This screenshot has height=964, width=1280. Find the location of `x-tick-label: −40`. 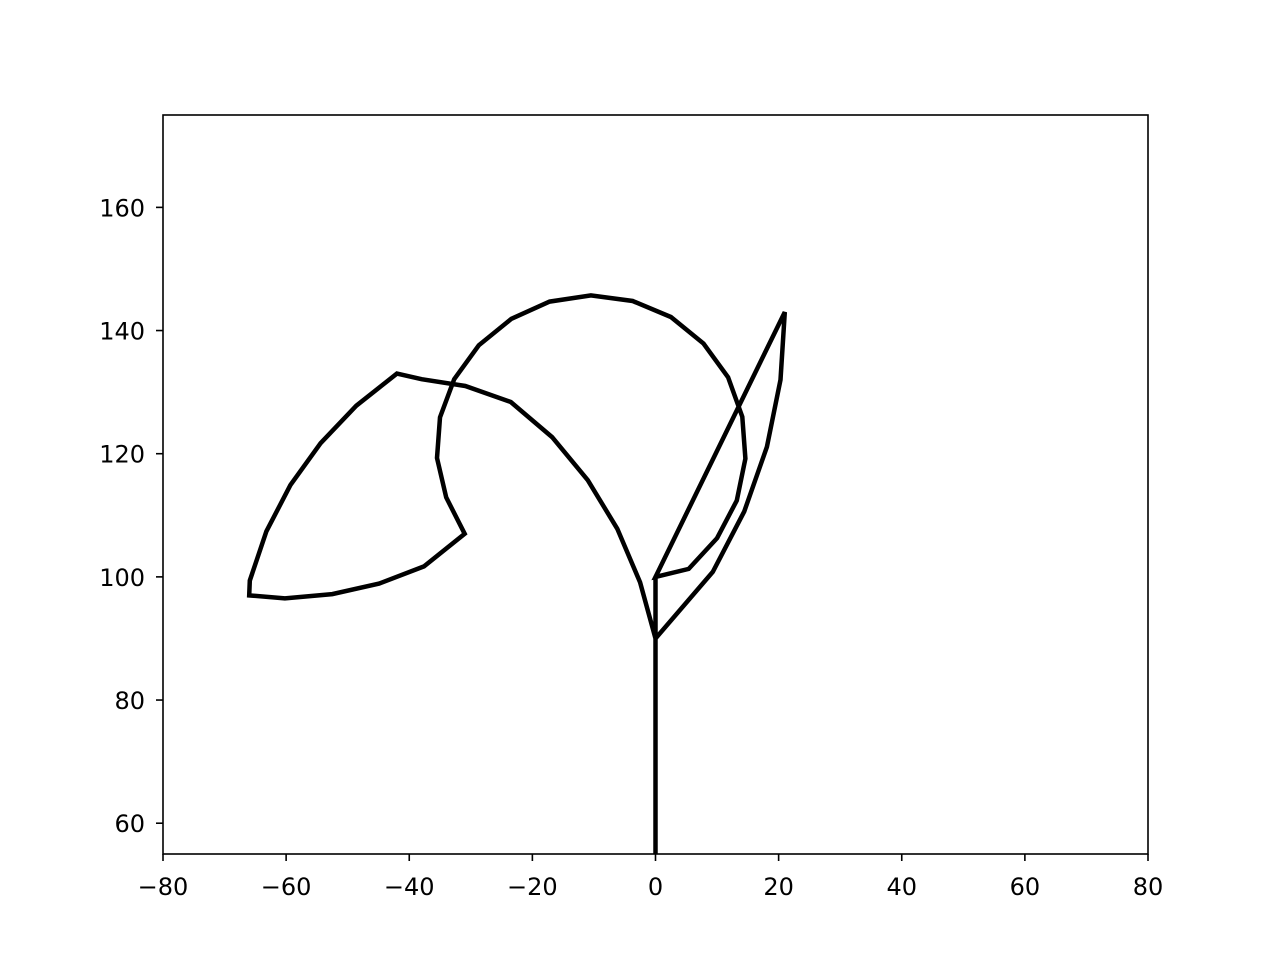

x-tick-label: −40 is located at coordinates (409, 887).